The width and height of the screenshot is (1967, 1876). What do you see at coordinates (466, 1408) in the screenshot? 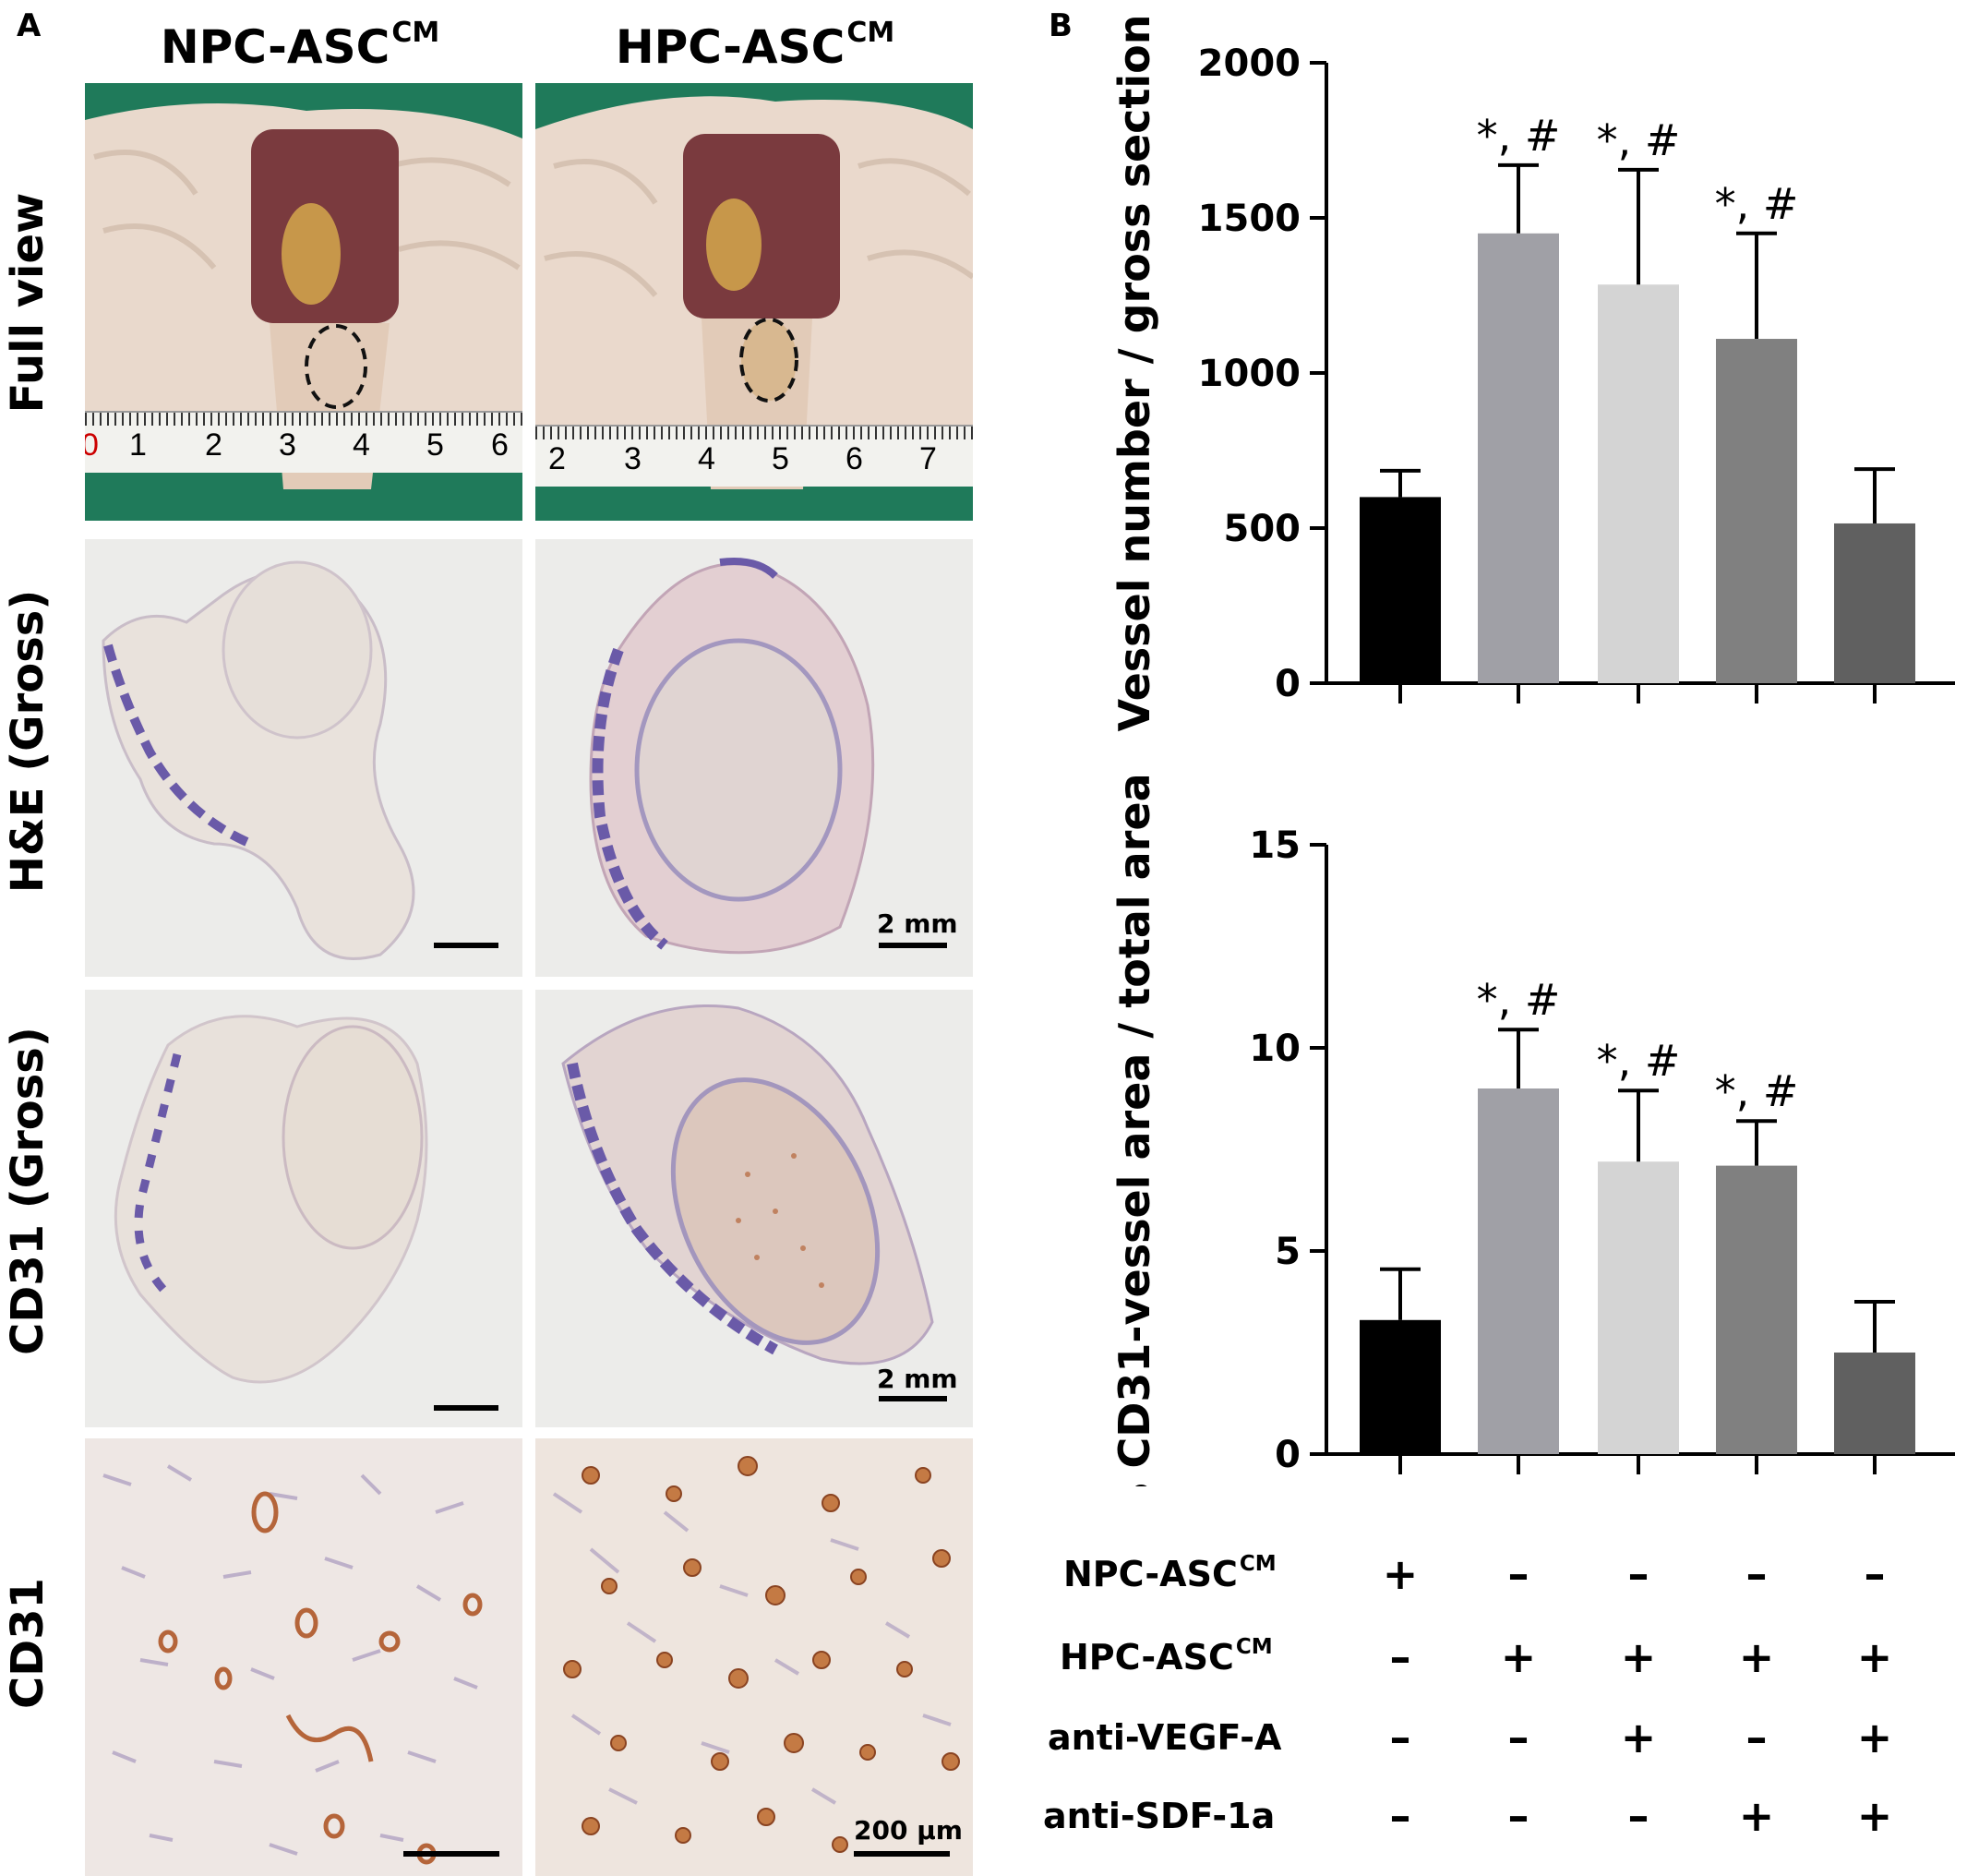
I see `scale-bar-cd31-gross-npc` at bounding box center [466, 1408].